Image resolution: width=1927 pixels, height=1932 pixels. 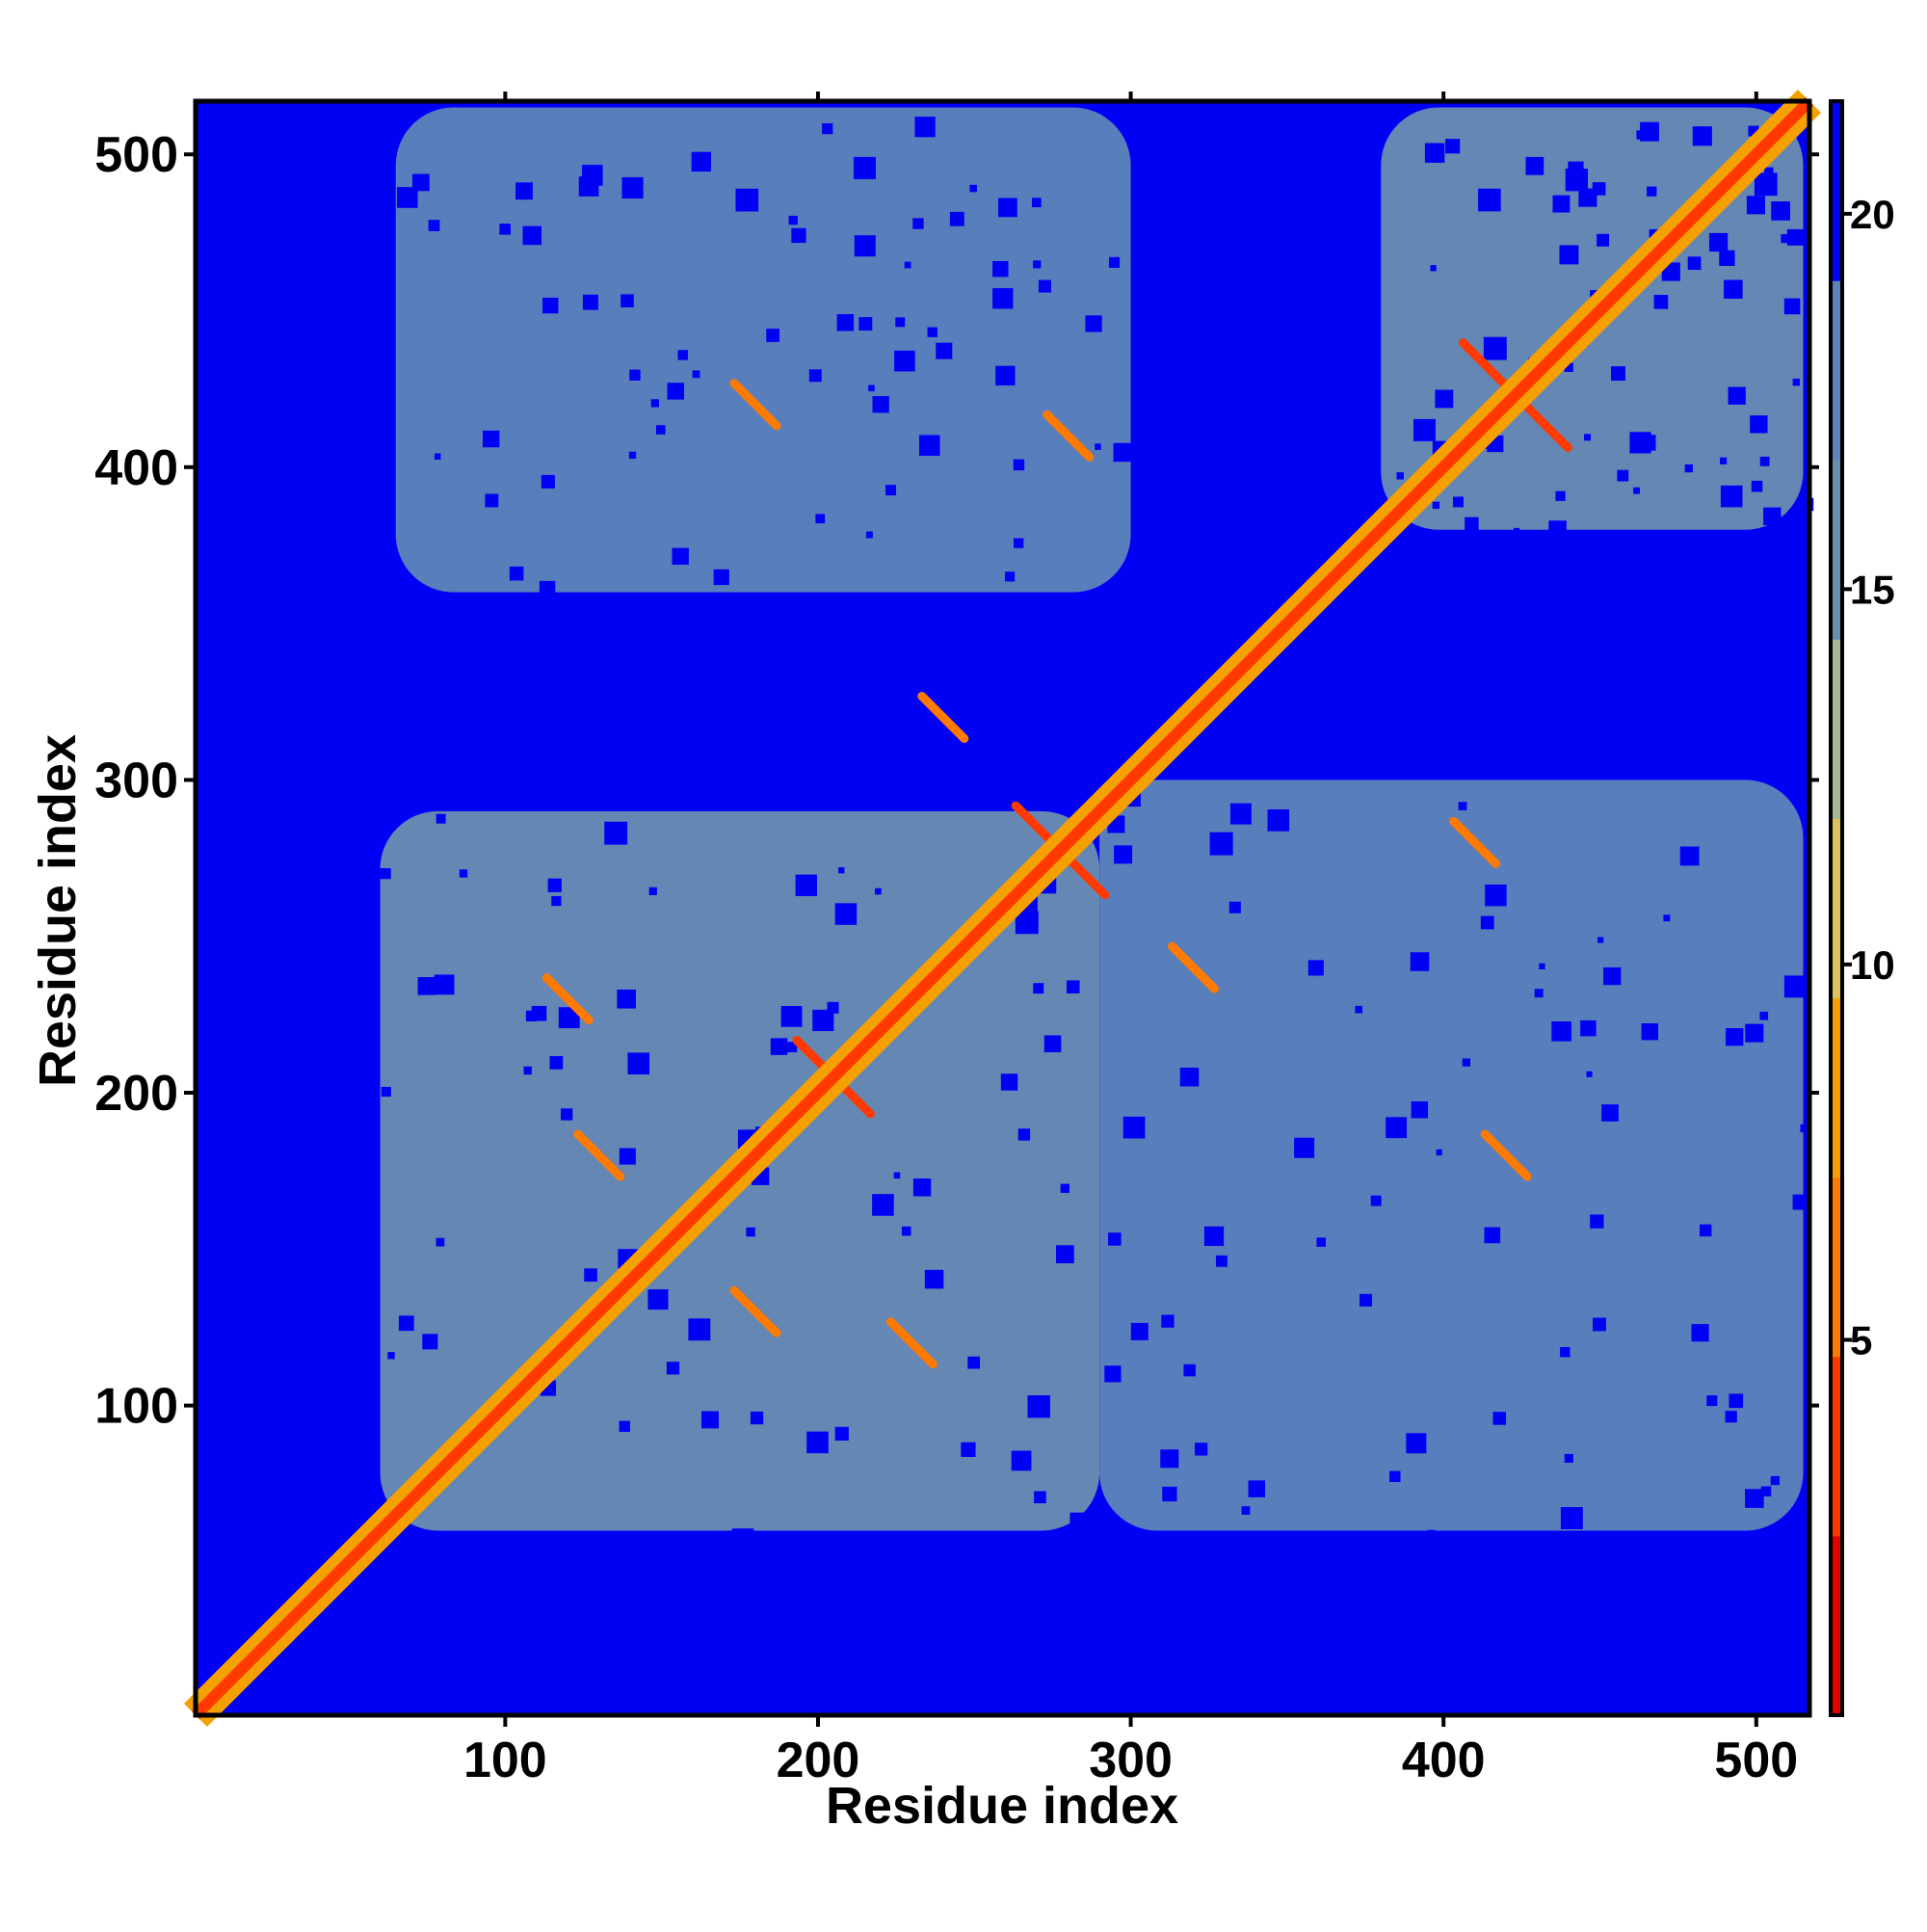 What do you see at coordinates (1873, 214) in the screenshot?
I see `colorbar-tick-label-20: 20` at bounding box center [1873, 214].